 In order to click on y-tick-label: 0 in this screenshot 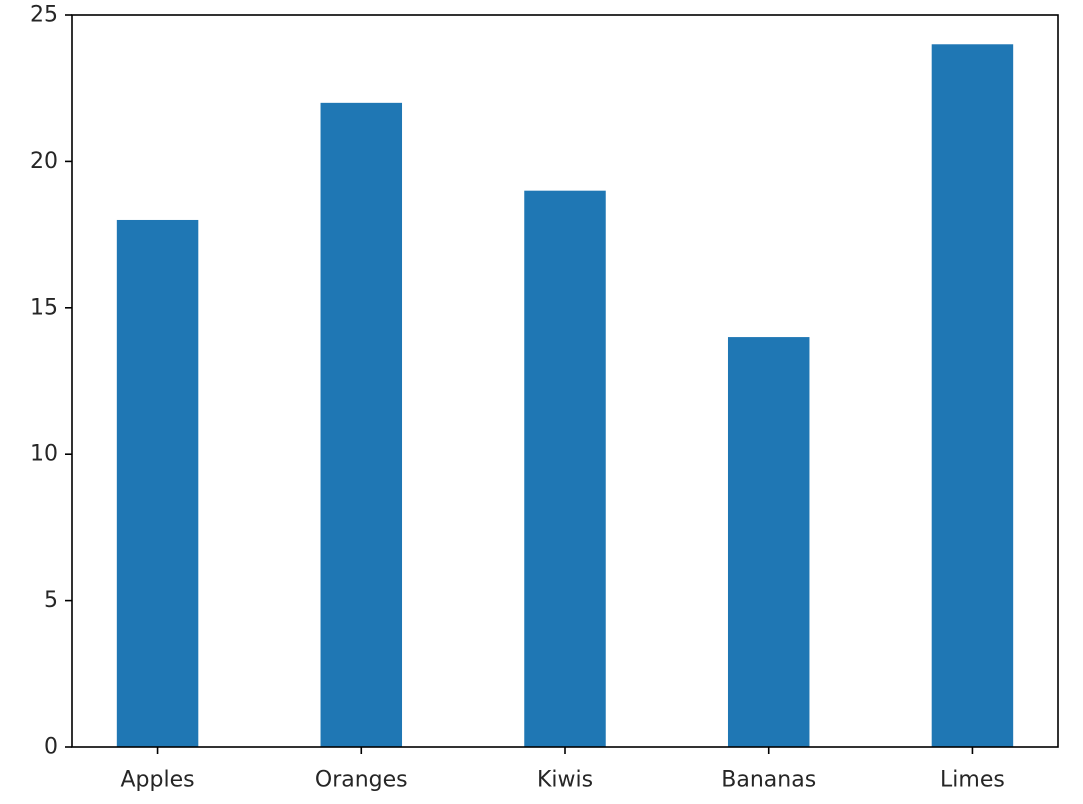, I will do `click(51, 747)`.